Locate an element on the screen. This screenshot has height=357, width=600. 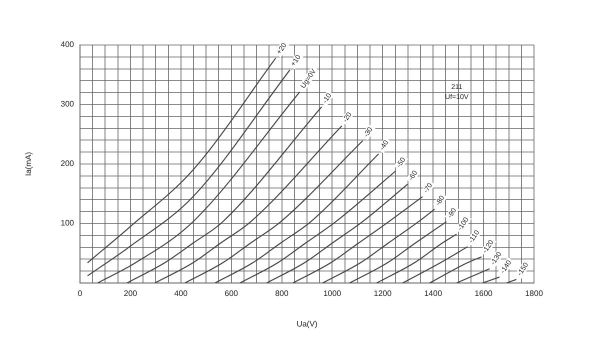
y-tick-label: 300 is located at coordinates (67, 104).